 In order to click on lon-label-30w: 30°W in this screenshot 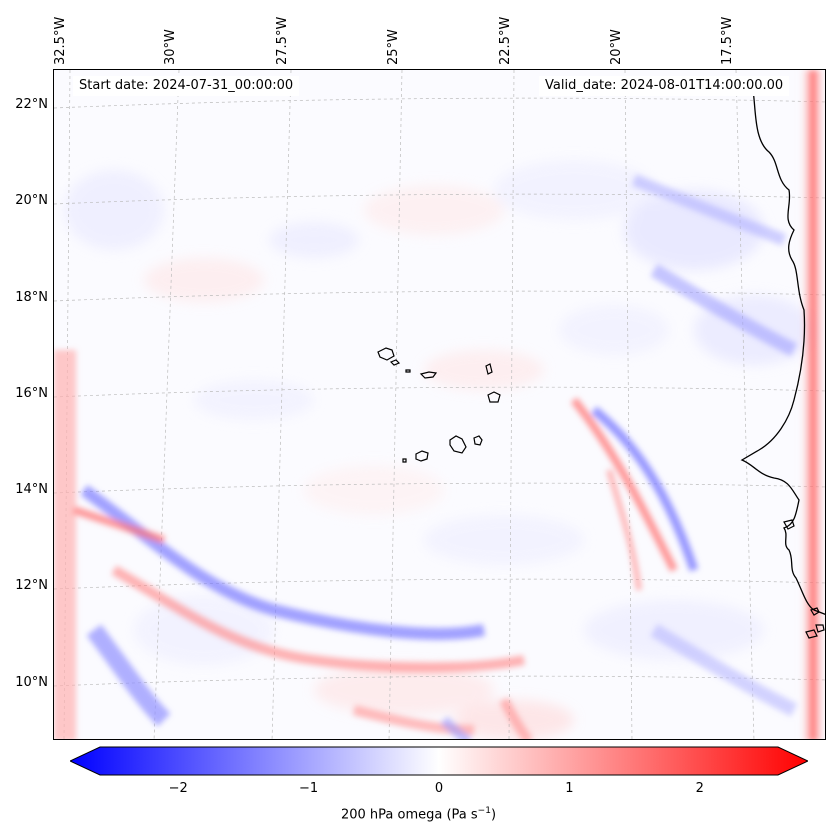, I will do `click(170, 47)`.